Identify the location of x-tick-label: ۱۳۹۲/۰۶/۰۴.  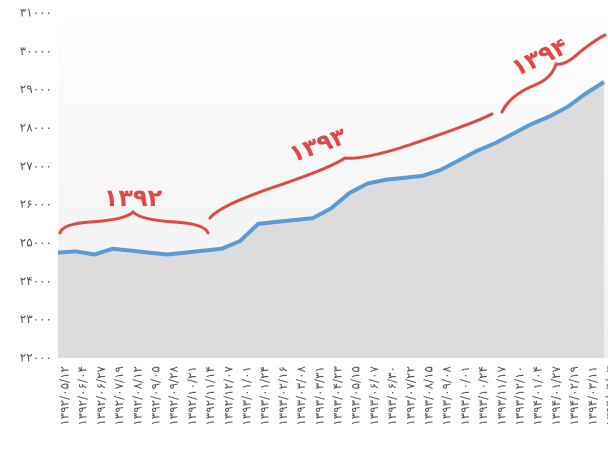
(83, 396).